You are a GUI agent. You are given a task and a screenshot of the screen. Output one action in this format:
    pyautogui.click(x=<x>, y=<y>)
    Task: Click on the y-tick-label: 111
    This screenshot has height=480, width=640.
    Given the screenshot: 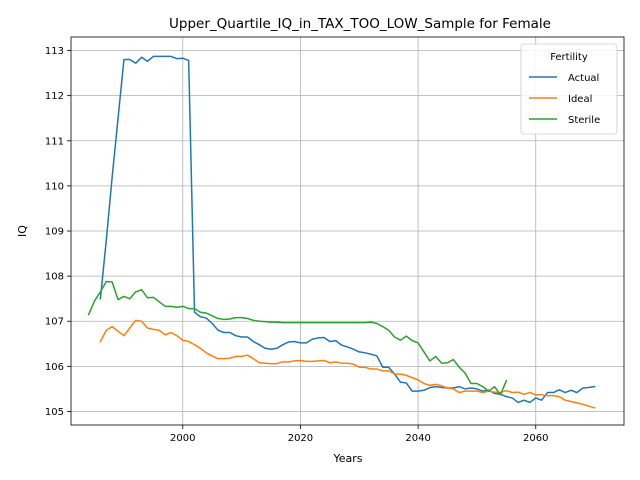 What is the action you would take?
    pyautogui.click(x=54, y=141)
    